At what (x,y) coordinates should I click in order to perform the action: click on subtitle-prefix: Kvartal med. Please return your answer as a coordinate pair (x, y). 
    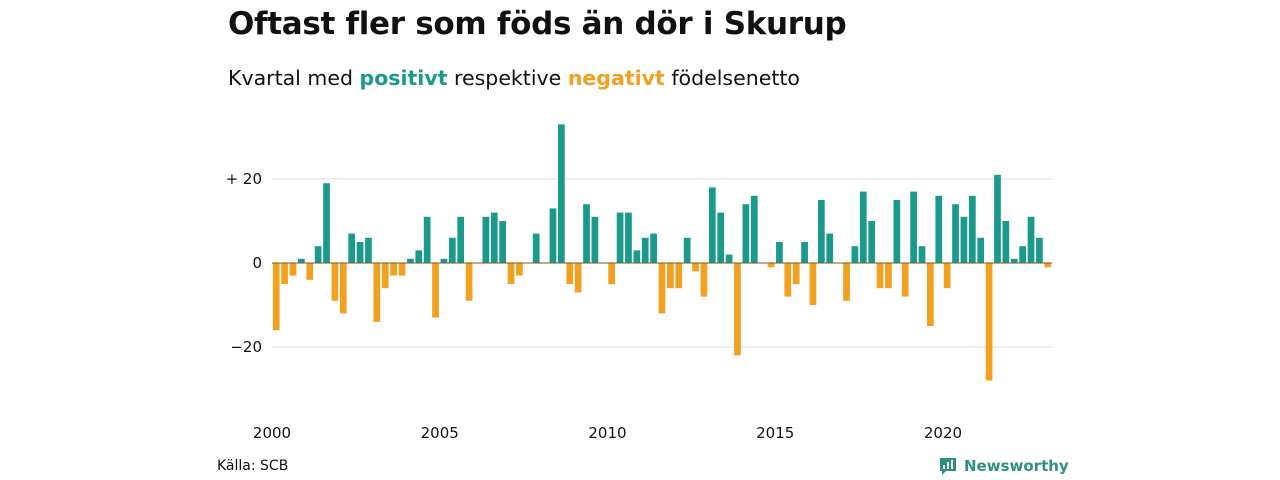
    Looking at the image, I should click on (290, 78).